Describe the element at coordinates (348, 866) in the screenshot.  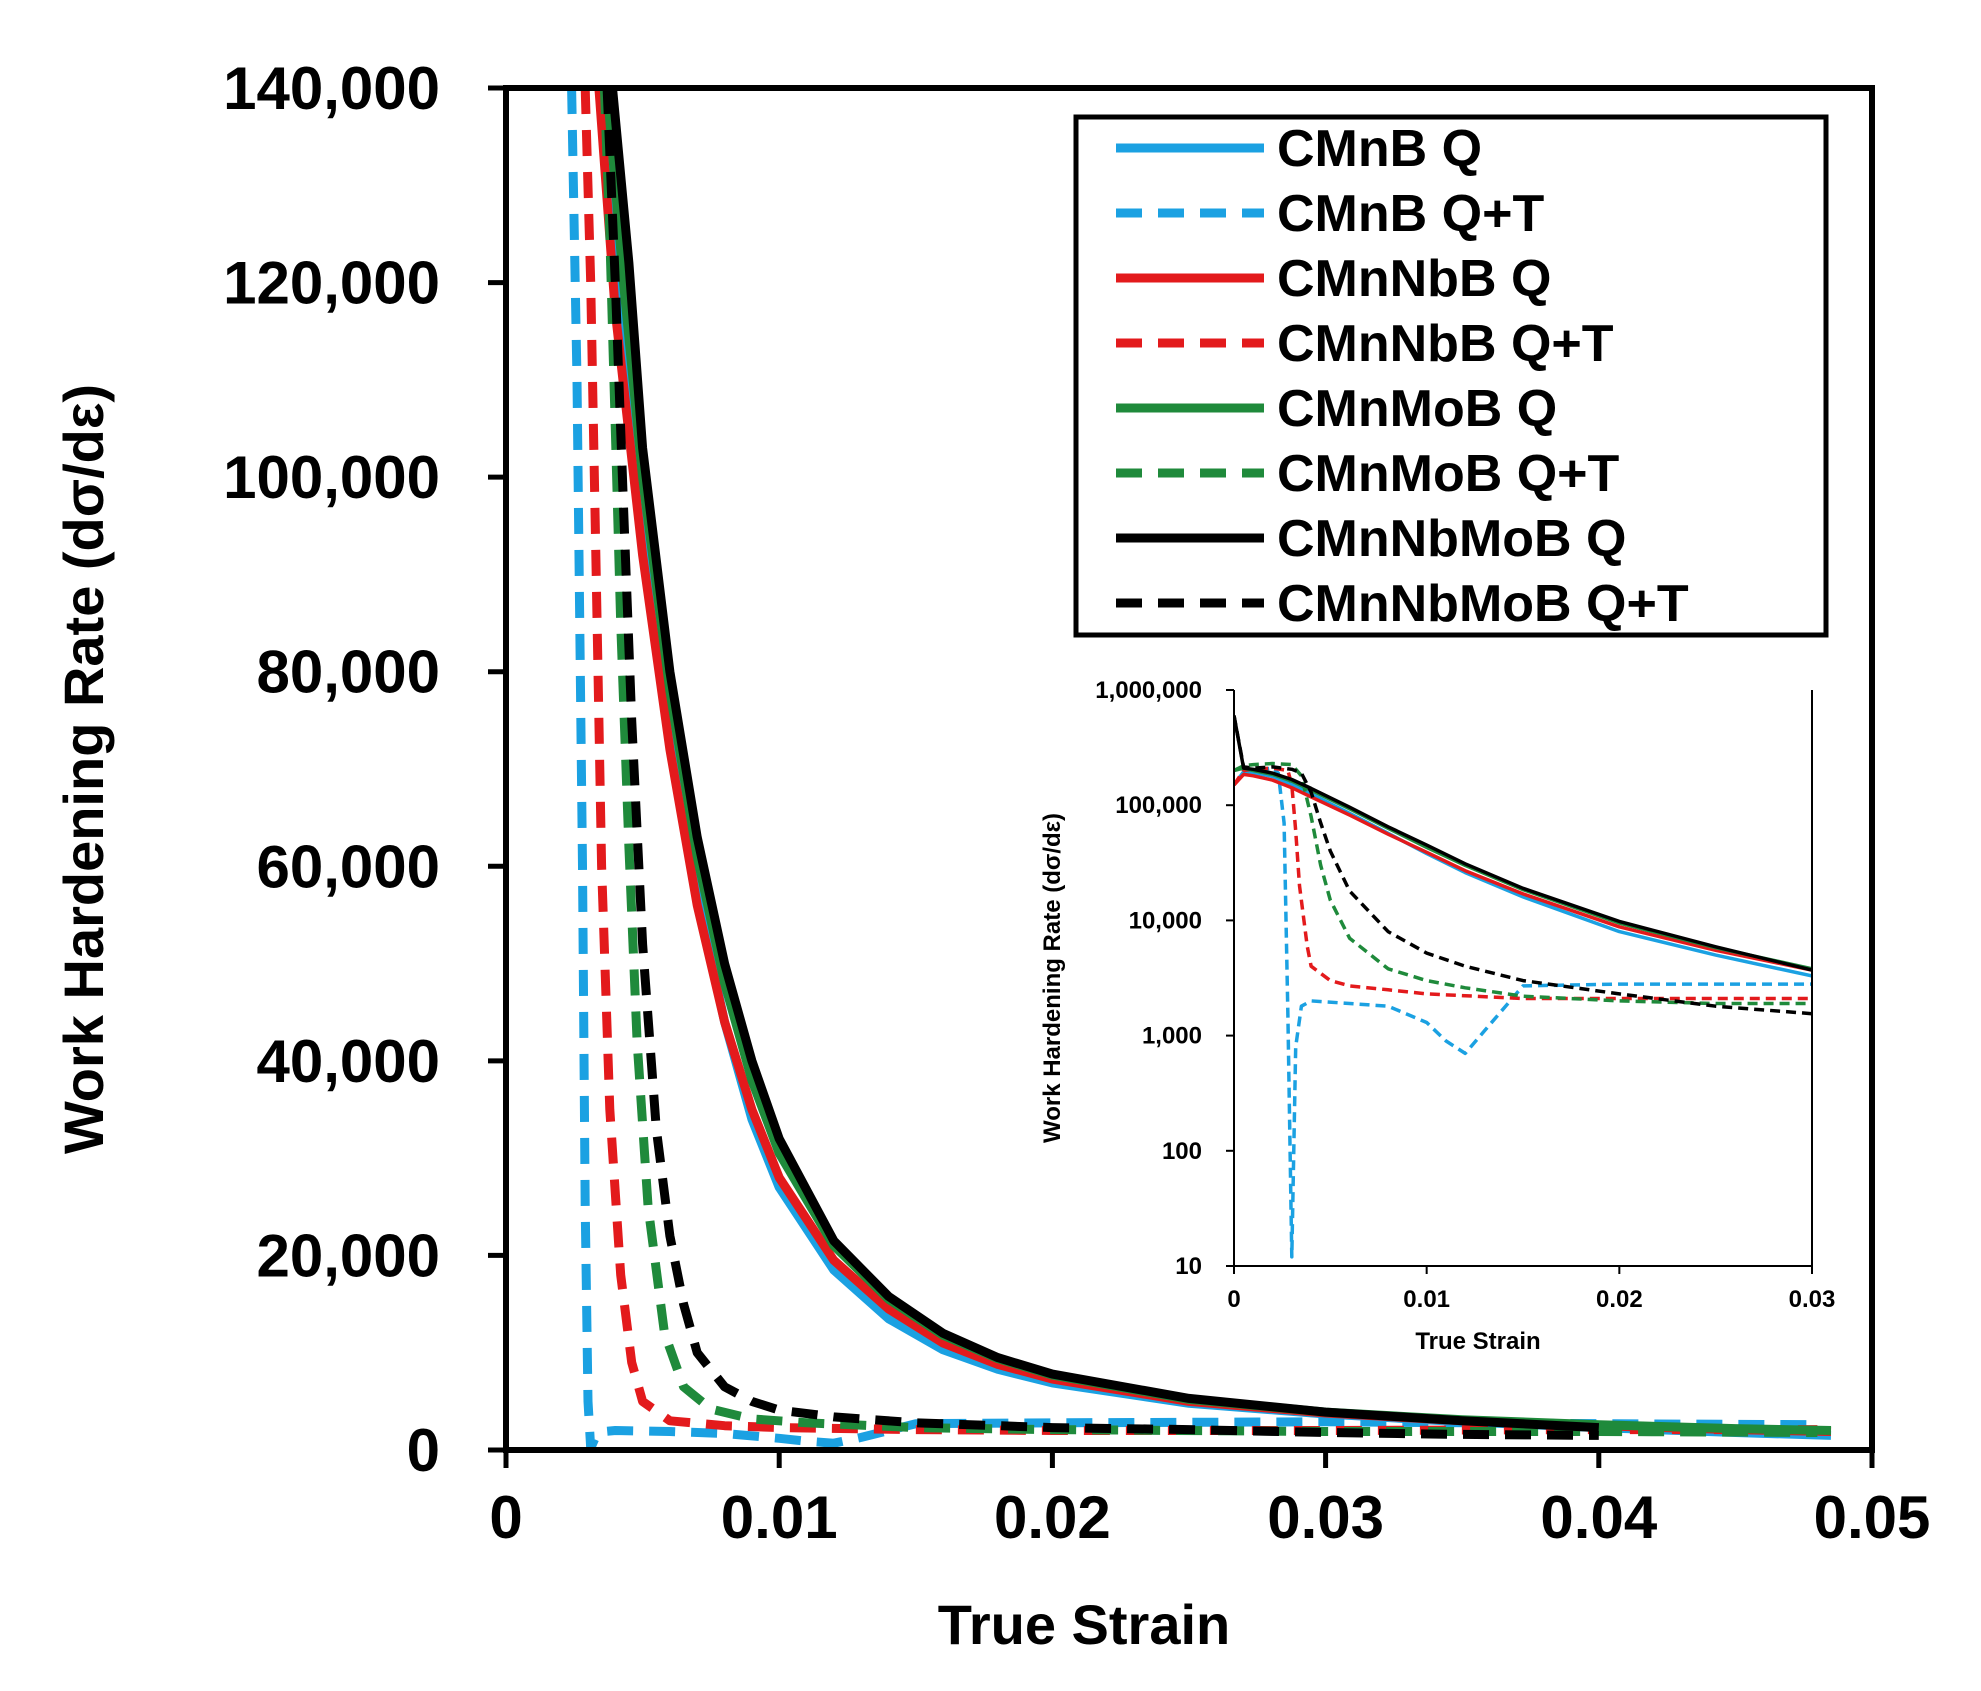
I see `main-y-tick-label: 60,000` at that location.